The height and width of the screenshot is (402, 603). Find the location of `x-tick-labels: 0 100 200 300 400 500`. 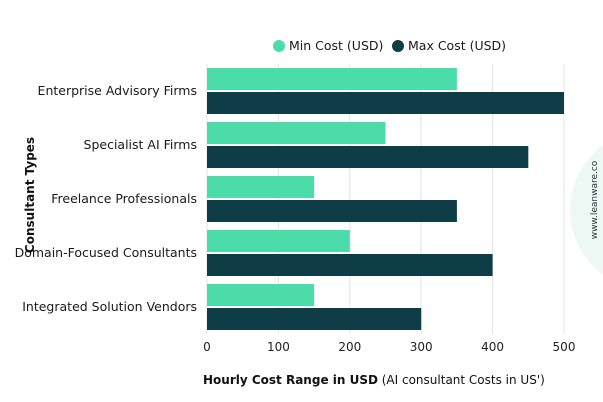

x-tick-labels: 0 100 200 300 400 500 is located at coordinates (389, 347).